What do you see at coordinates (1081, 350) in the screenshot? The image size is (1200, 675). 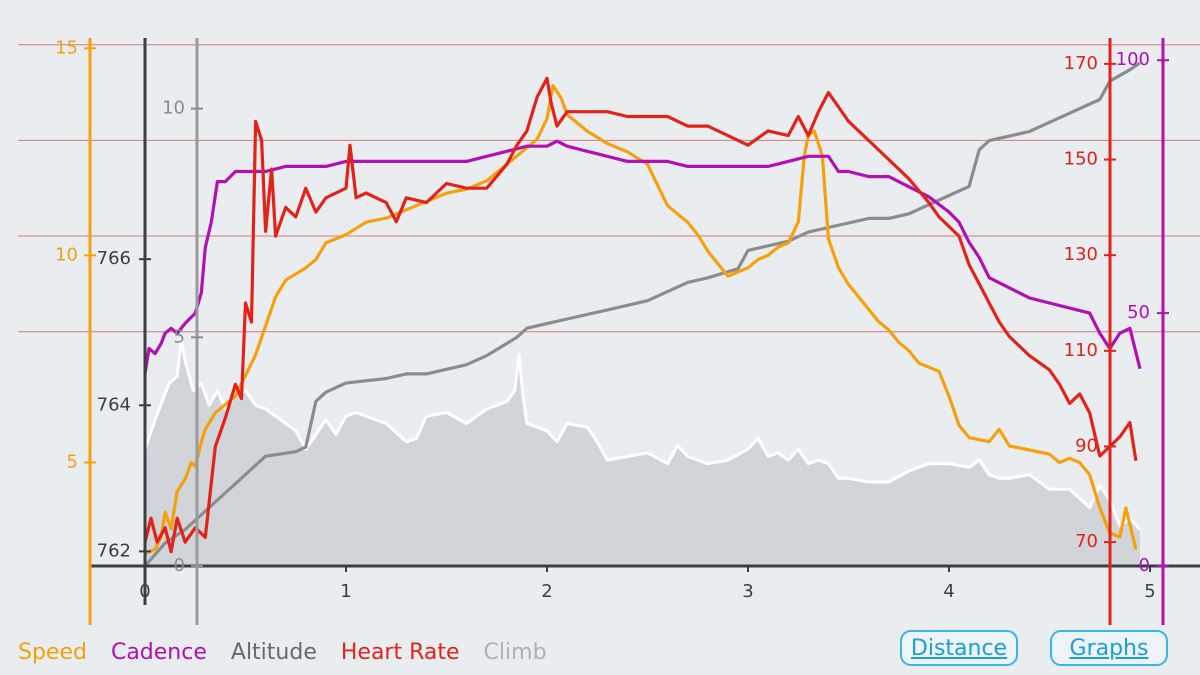 I see `heart-rate-tick-label: 110` at bounding box center [1081, 350].